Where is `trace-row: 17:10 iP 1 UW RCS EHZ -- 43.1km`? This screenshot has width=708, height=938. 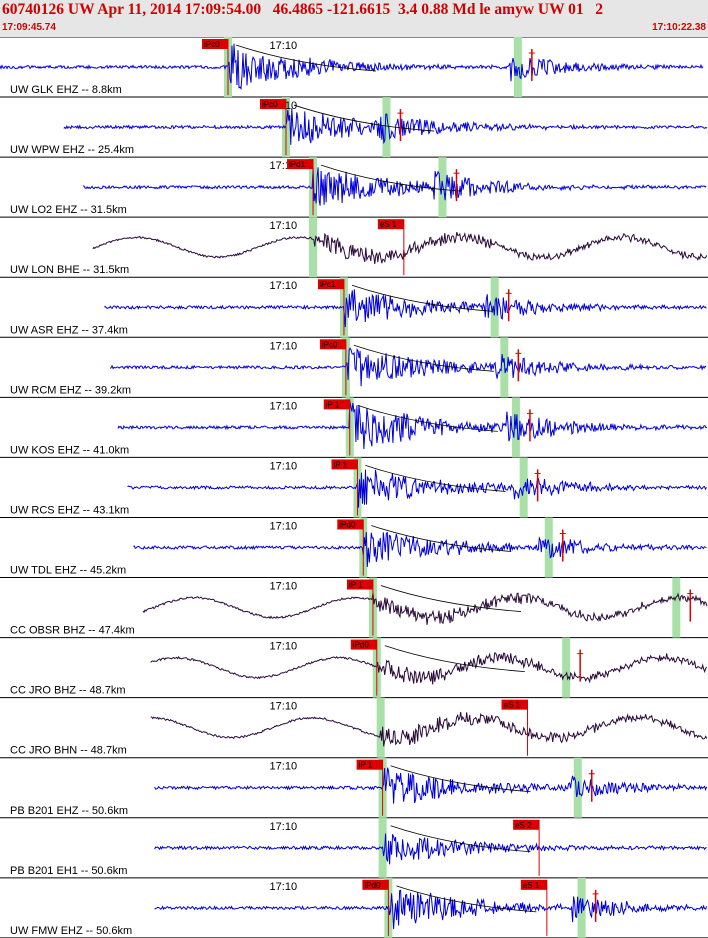
trace-row: 17:10 iP 1 UW RCS EHZ -- 43.1km is located at coordinates (354, 487).